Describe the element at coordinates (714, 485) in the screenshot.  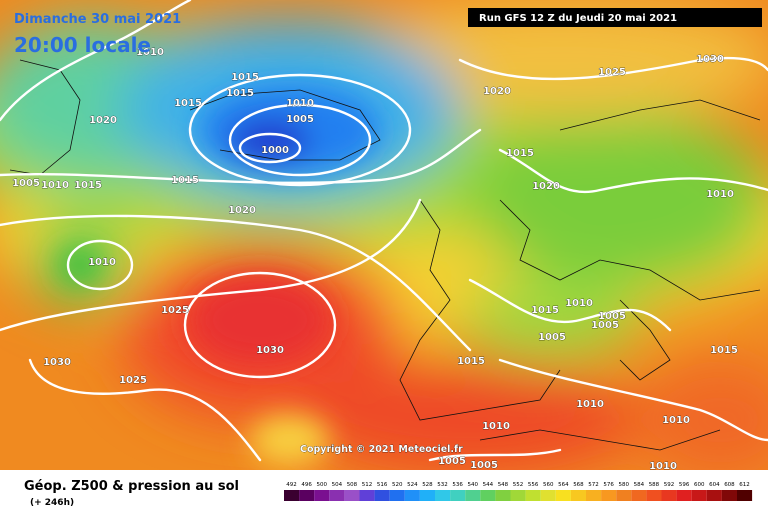
I see `scale-label: 604` at that location.